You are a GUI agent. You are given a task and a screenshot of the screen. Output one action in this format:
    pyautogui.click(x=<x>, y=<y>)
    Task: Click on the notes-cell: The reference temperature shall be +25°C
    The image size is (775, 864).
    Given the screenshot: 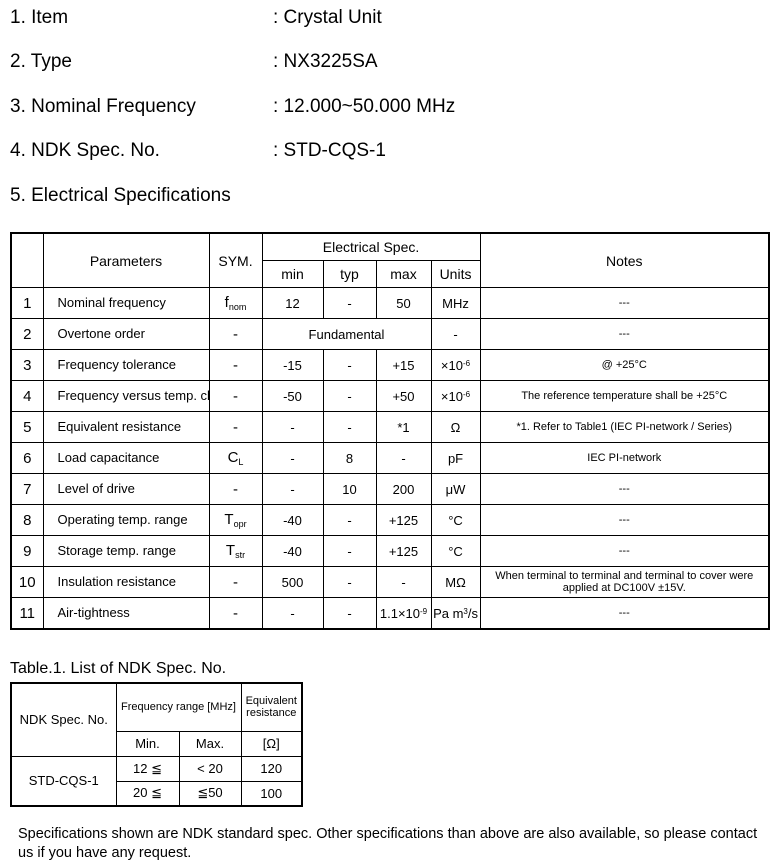 What is the action you would take?
    pyautogui.click(x=624, y=396)
    